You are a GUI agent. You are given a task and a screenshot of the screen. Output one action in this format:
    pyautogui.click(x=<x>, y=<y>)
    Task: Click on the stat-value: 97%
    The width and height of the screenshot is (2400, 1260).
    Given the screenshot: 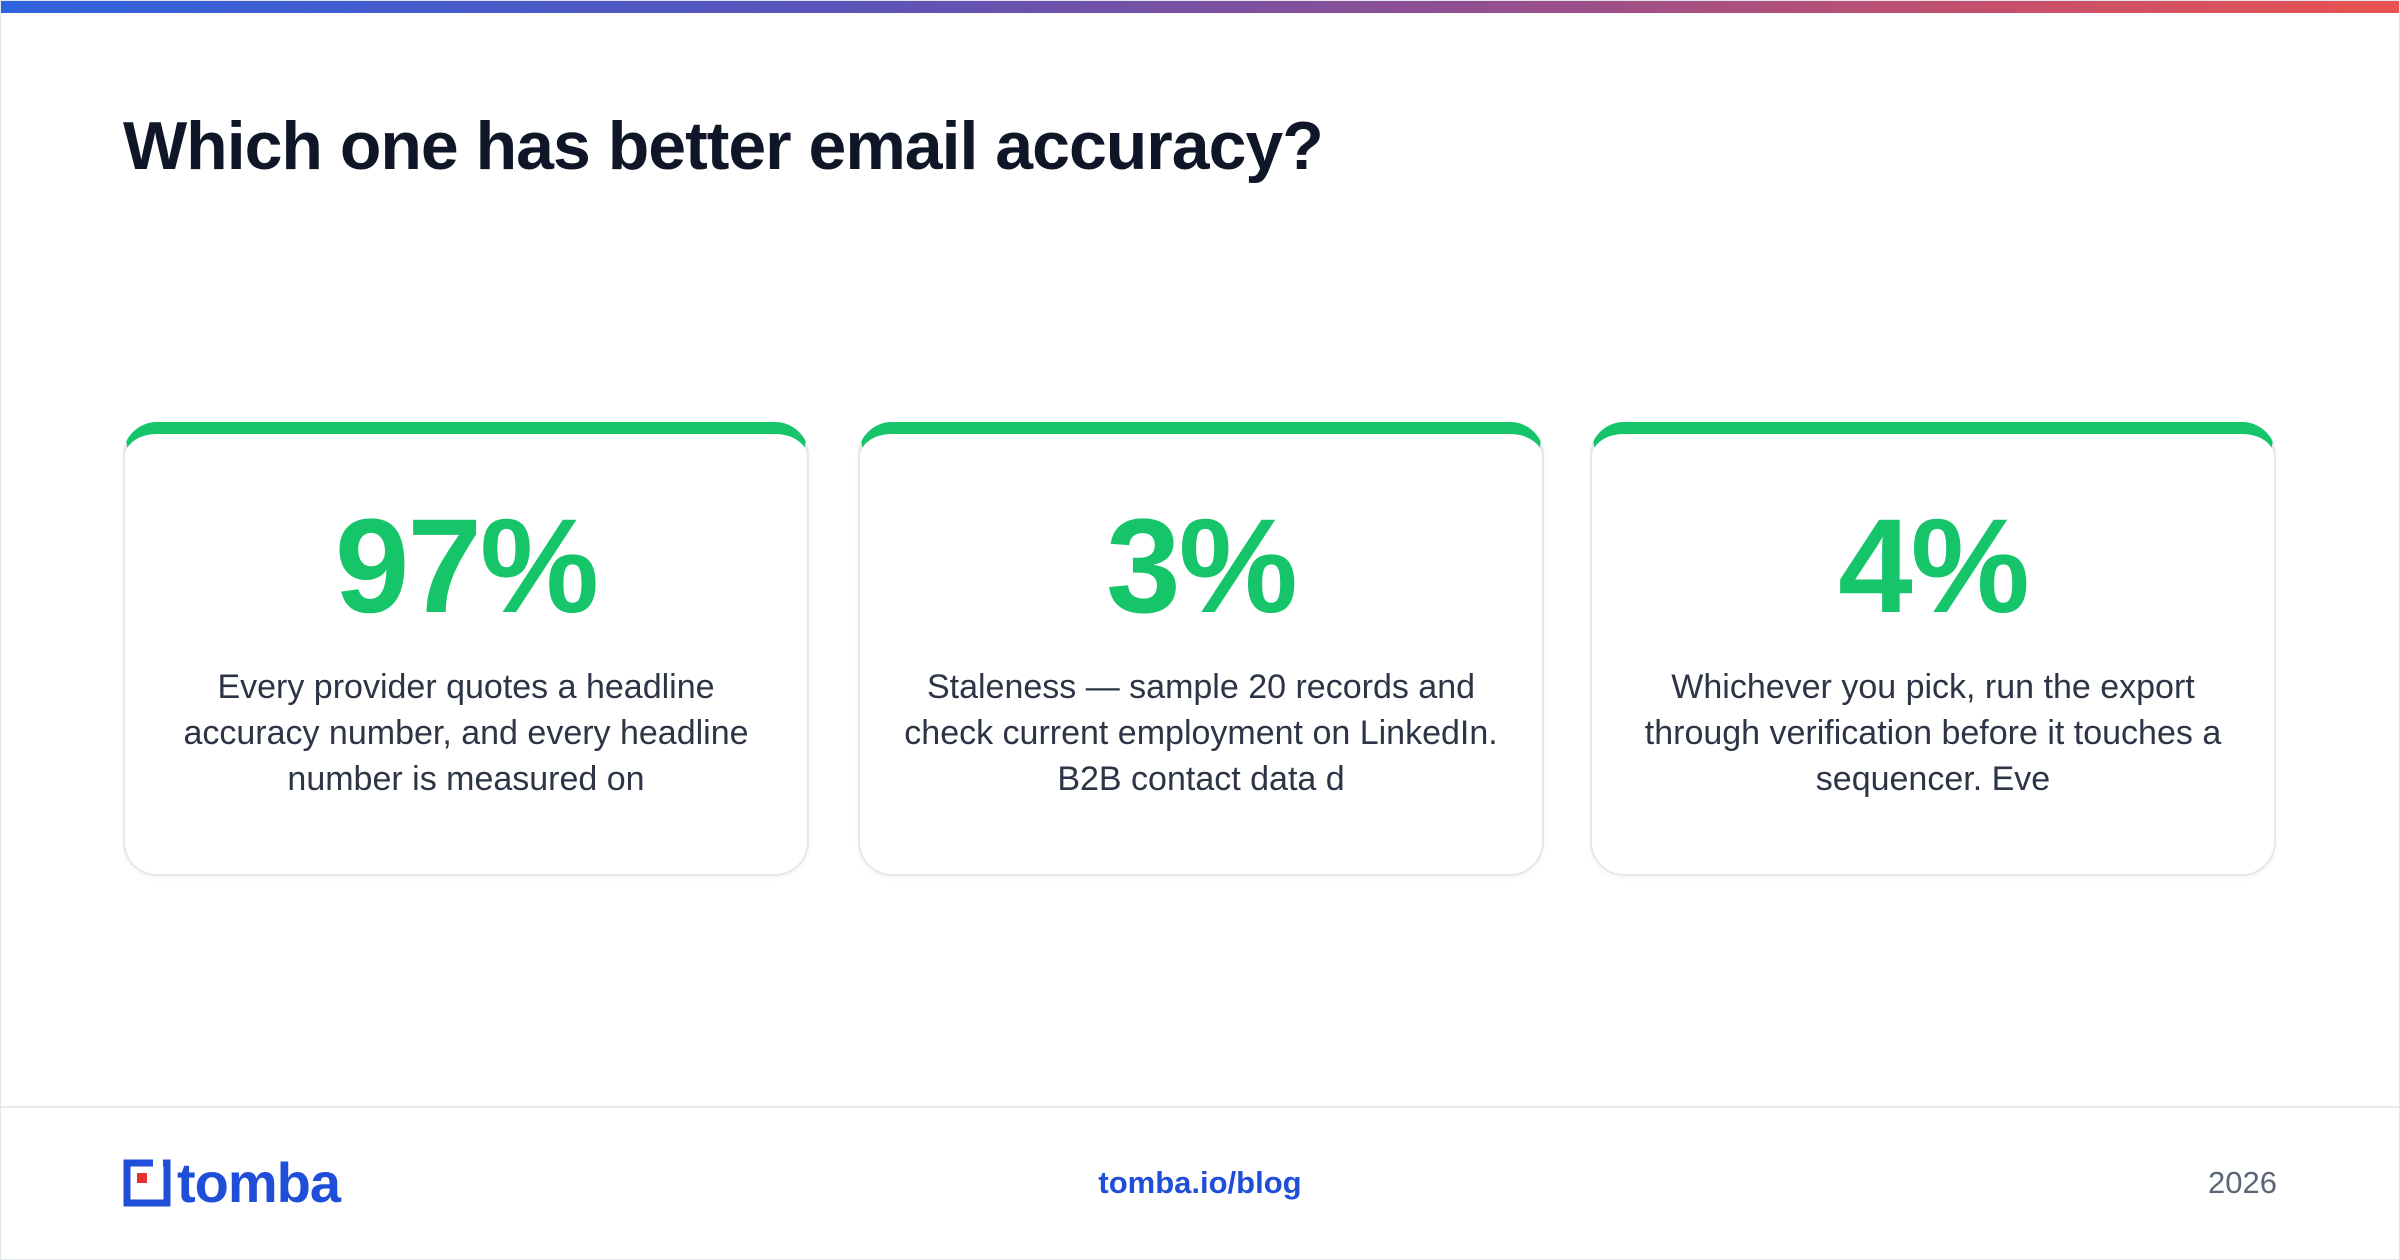 What is the action you would take?
    pyautogui.click(x=466, y=566)
    